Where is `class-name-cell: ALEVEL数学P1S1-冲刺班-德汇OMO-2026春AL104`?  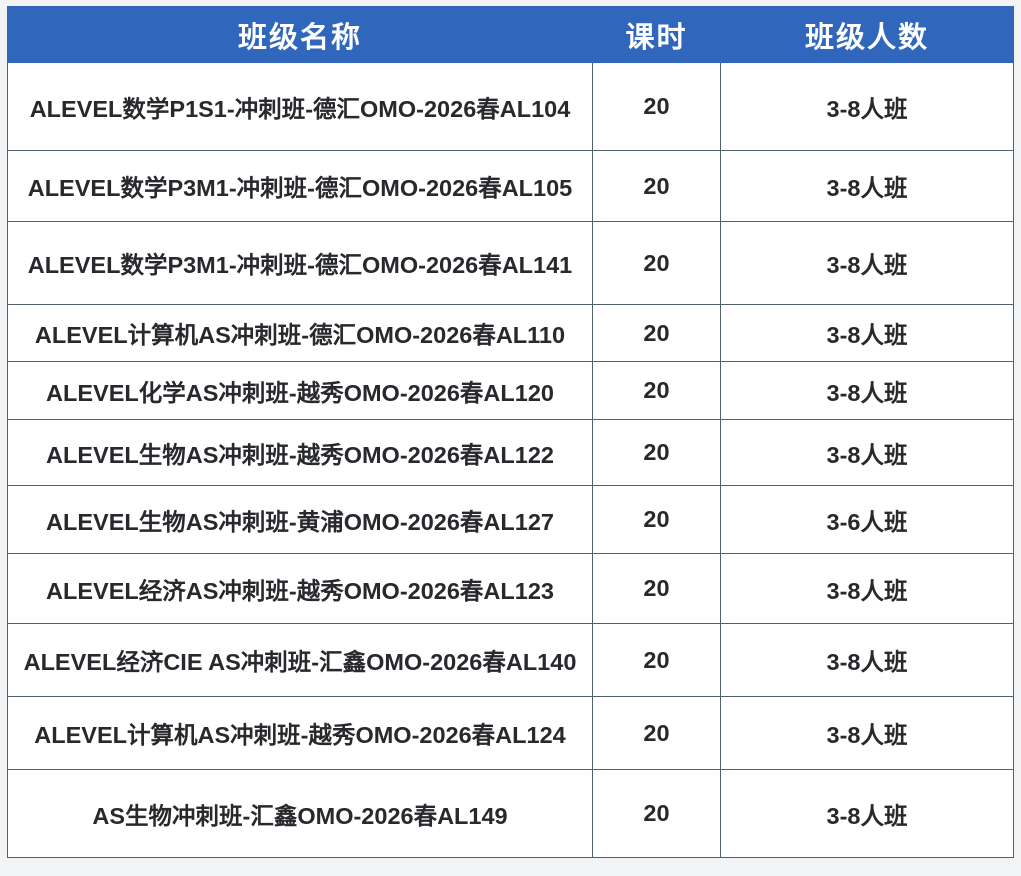
class-name-cell: ALEVEL数学P1S1-冲刺班-德汇OMO-2026春AL104 is located at coordinates (300, 106).